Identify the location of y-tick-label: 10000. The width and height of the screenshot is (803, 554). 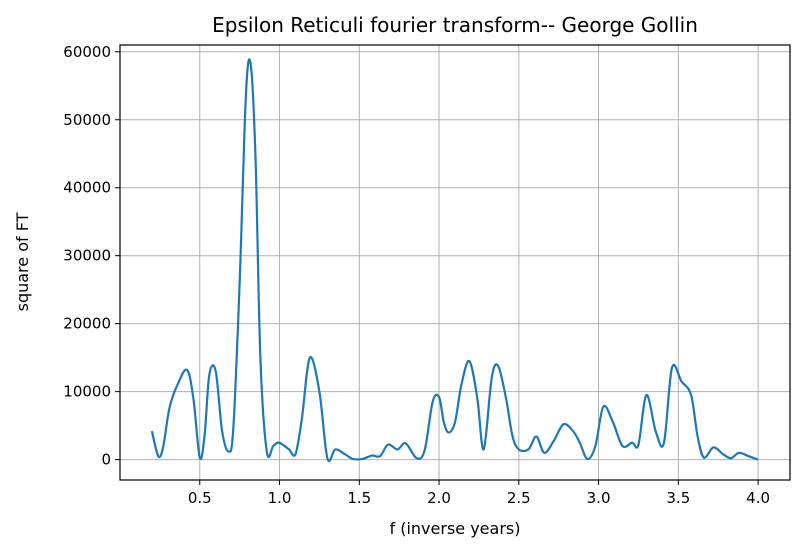
(87, 392).